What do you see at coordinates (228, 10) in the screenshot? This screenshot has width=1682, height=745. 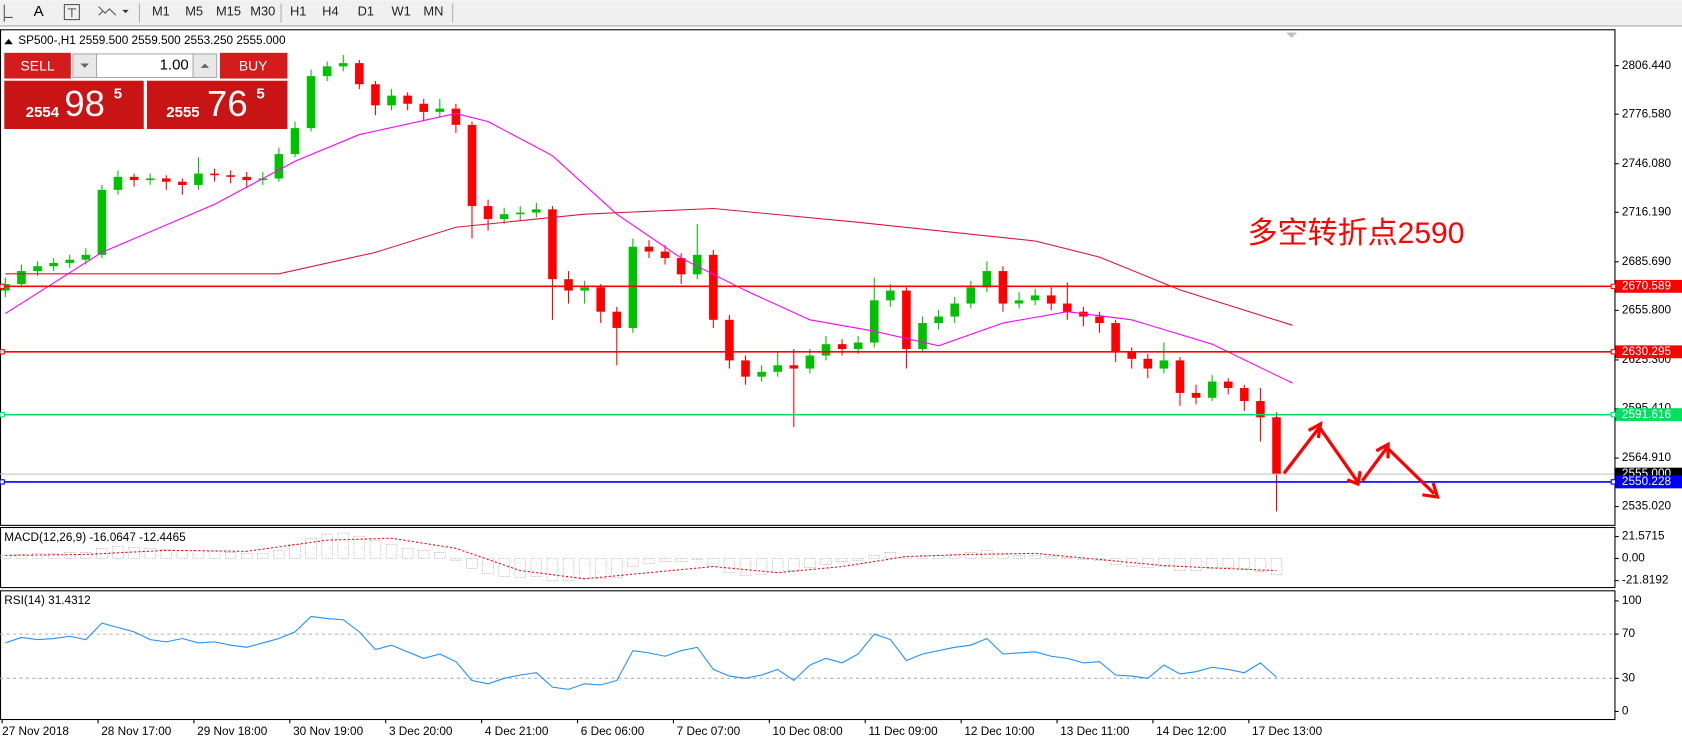 I see `timeframe-button: M15` at bounding box center [228, 10].